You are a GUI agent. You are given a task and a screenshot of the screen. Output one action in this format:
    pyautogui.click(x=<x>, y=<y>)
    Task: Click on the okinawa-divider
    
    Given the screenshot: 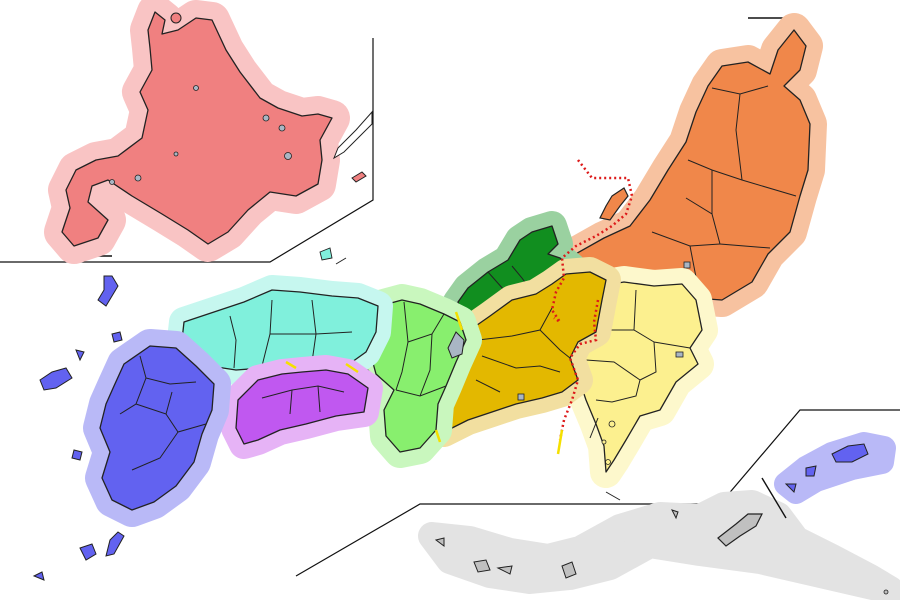 What is the action you would take?
    pyautogui.click(x=774, y=498)
    